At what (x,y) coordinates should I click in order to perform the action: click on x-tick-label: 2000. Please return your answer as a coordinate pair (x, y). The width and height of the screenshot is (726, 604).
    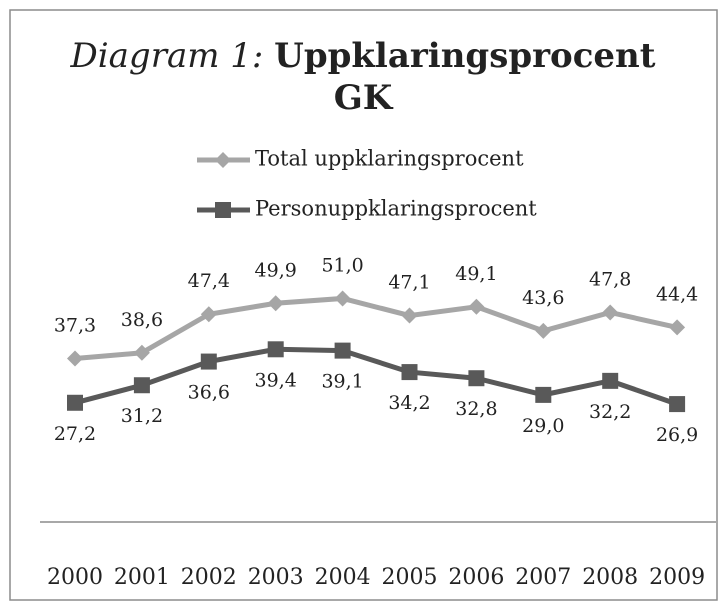
    Looking at the image, I should click on (75, 577).